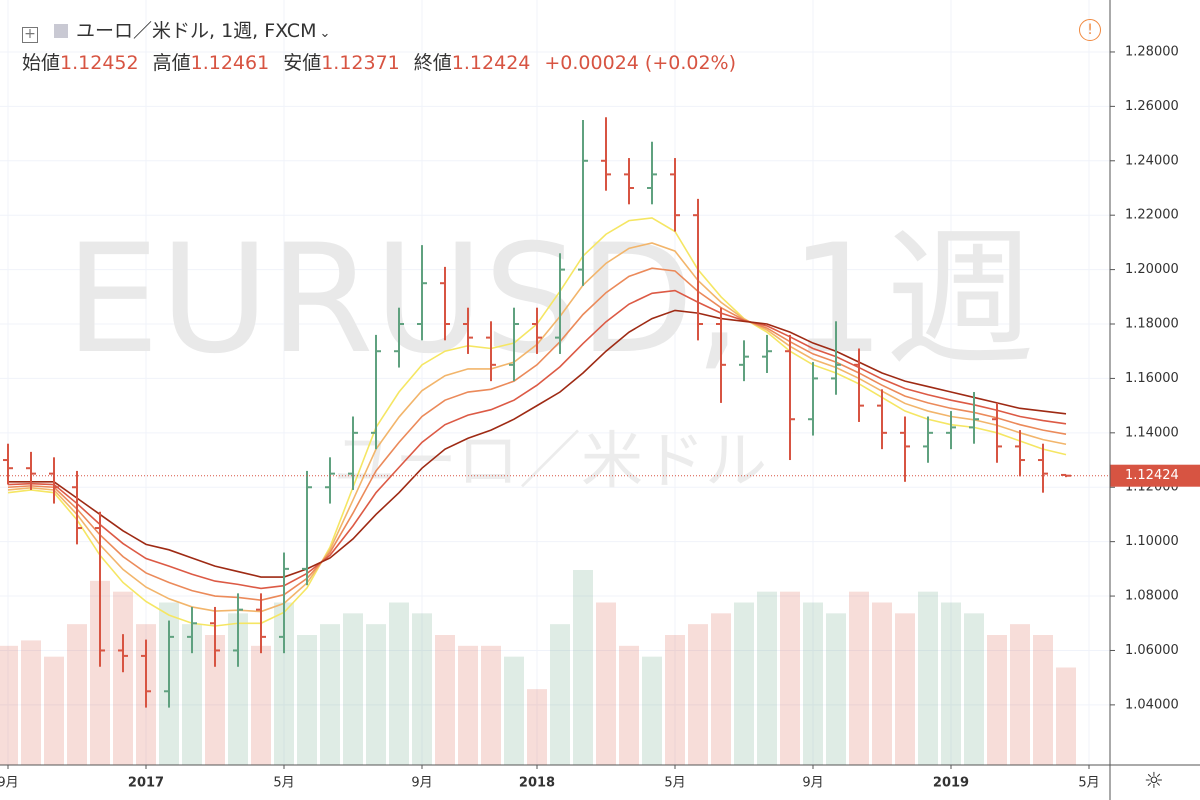 This screenshot has height=800, width=1200. I want to click on close-label: 終値, so click(432, 63).